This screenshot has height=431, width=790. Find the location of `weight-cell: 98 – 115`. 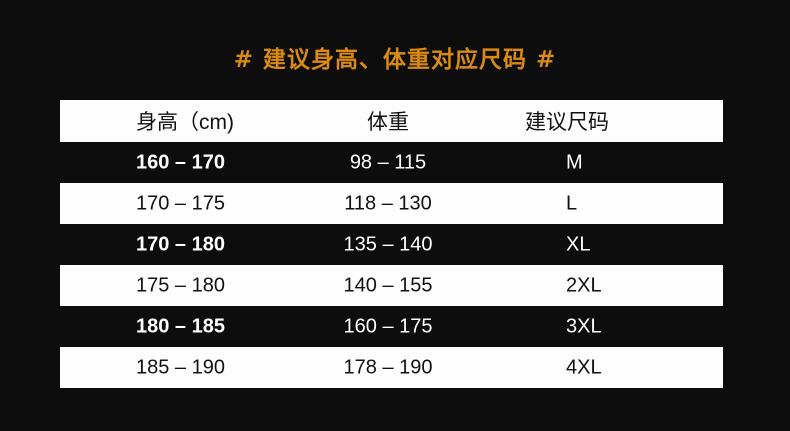

weight-cell: 98 – 115 is located at coordinates (388, 162).